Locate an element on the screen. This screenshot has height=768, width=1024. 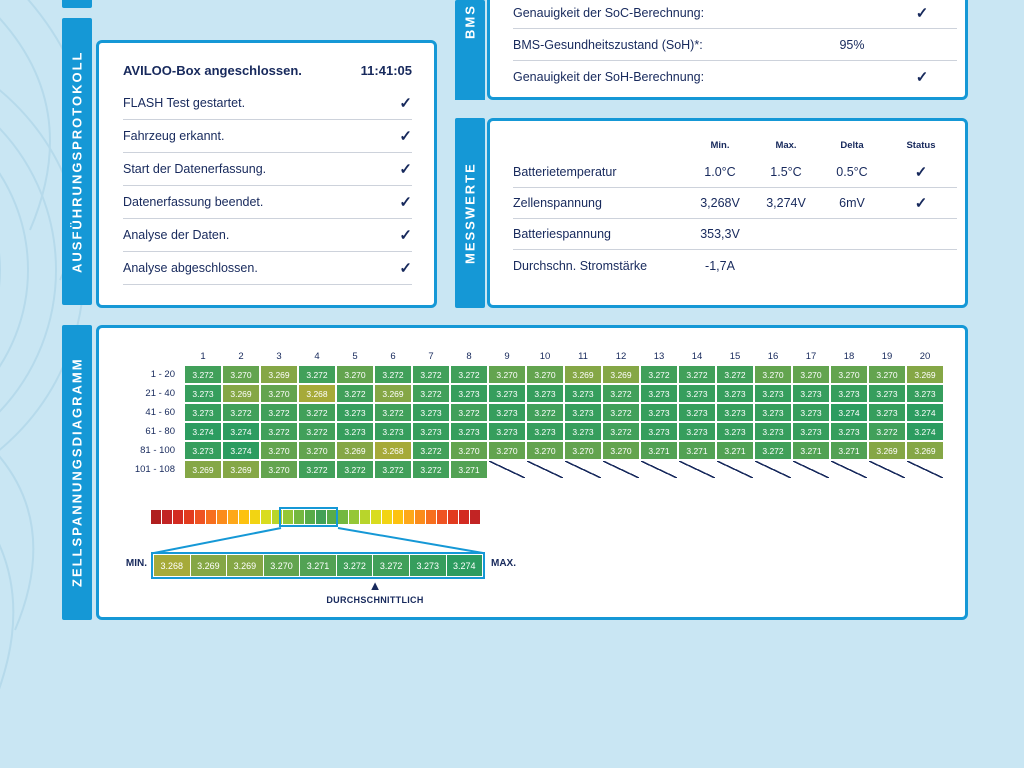
grid-column-header: 15 is located at coordinates (735, 356).